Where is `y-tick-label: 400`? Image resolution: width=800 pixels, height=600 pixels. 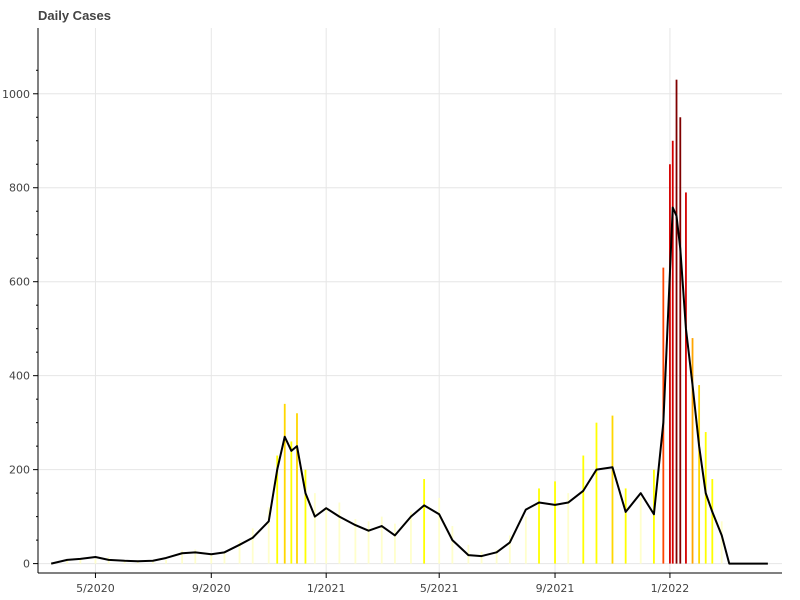
y-tick-label: 400 is located at coordinates (19, 376).